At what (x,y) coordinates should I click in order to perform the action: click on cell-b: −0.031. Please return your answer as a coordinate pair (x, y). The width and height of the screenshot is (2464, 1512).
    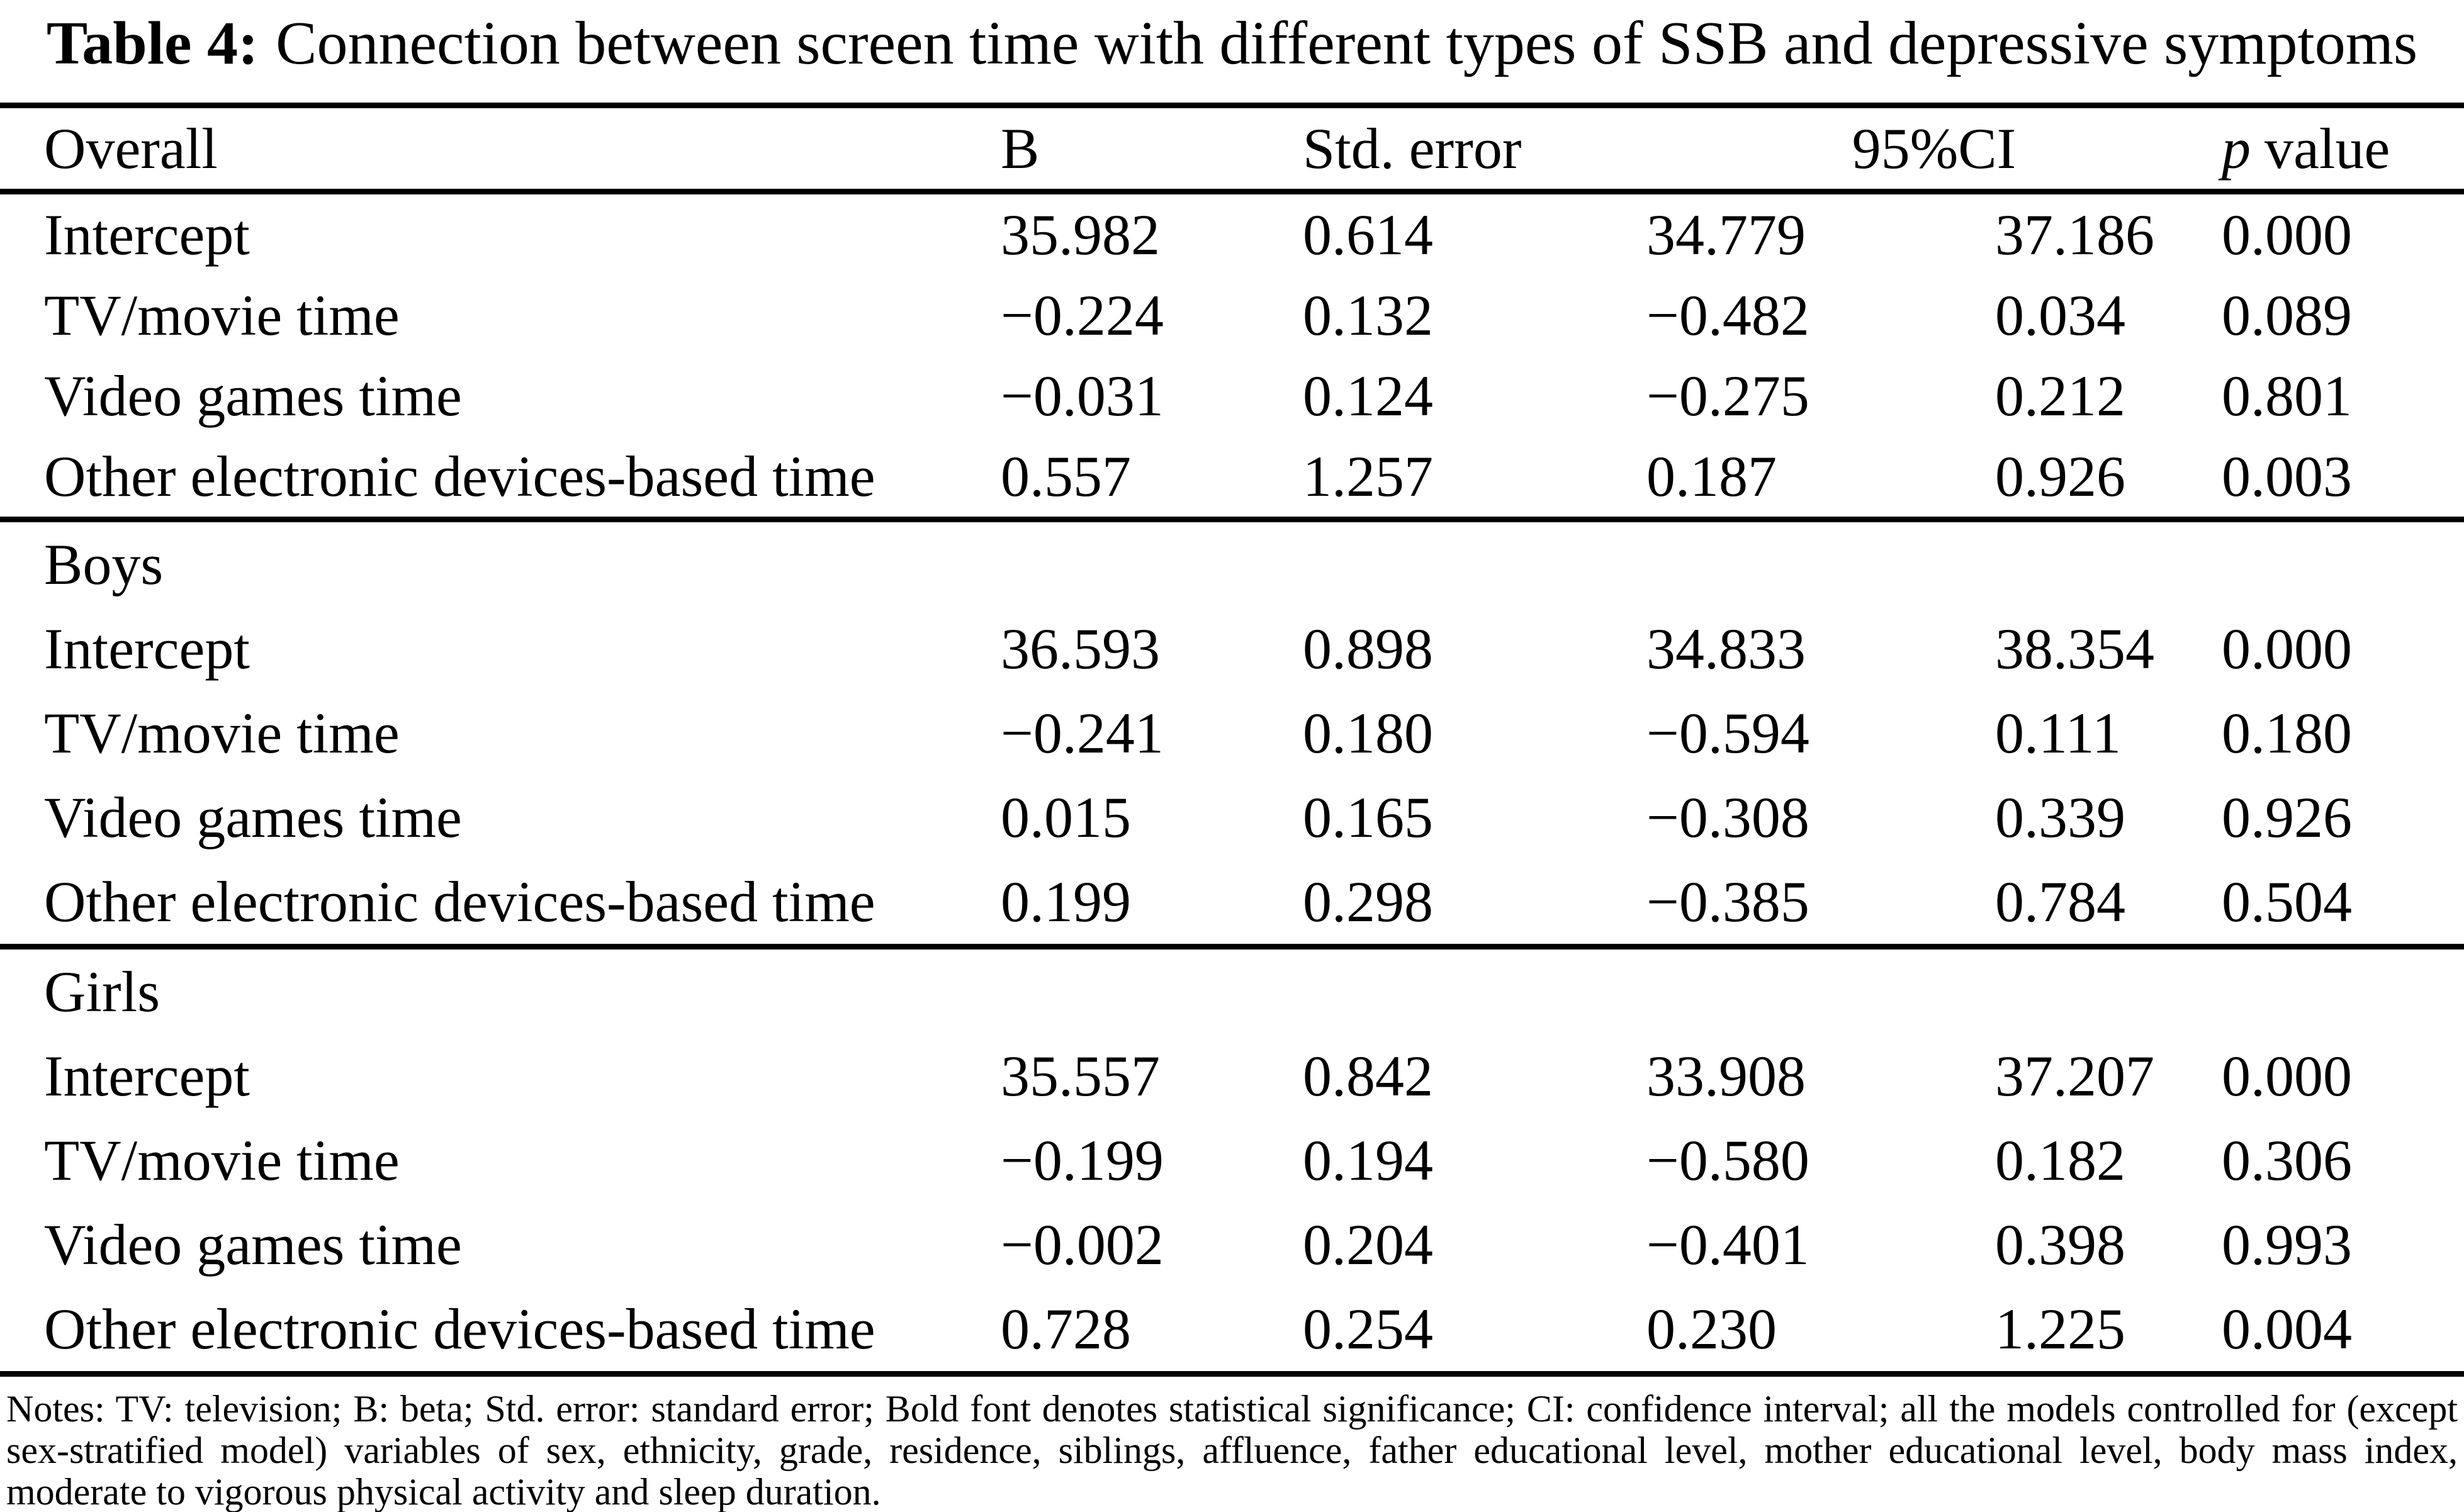
    Looking at the image, I should click on (1082, 396).